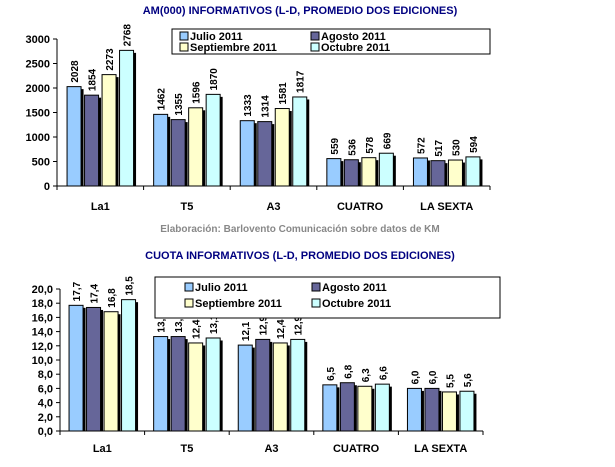  Describe the element at coordinates (42, 304) in the screenshot. I see `y-tick-label: 18,0` at that location.